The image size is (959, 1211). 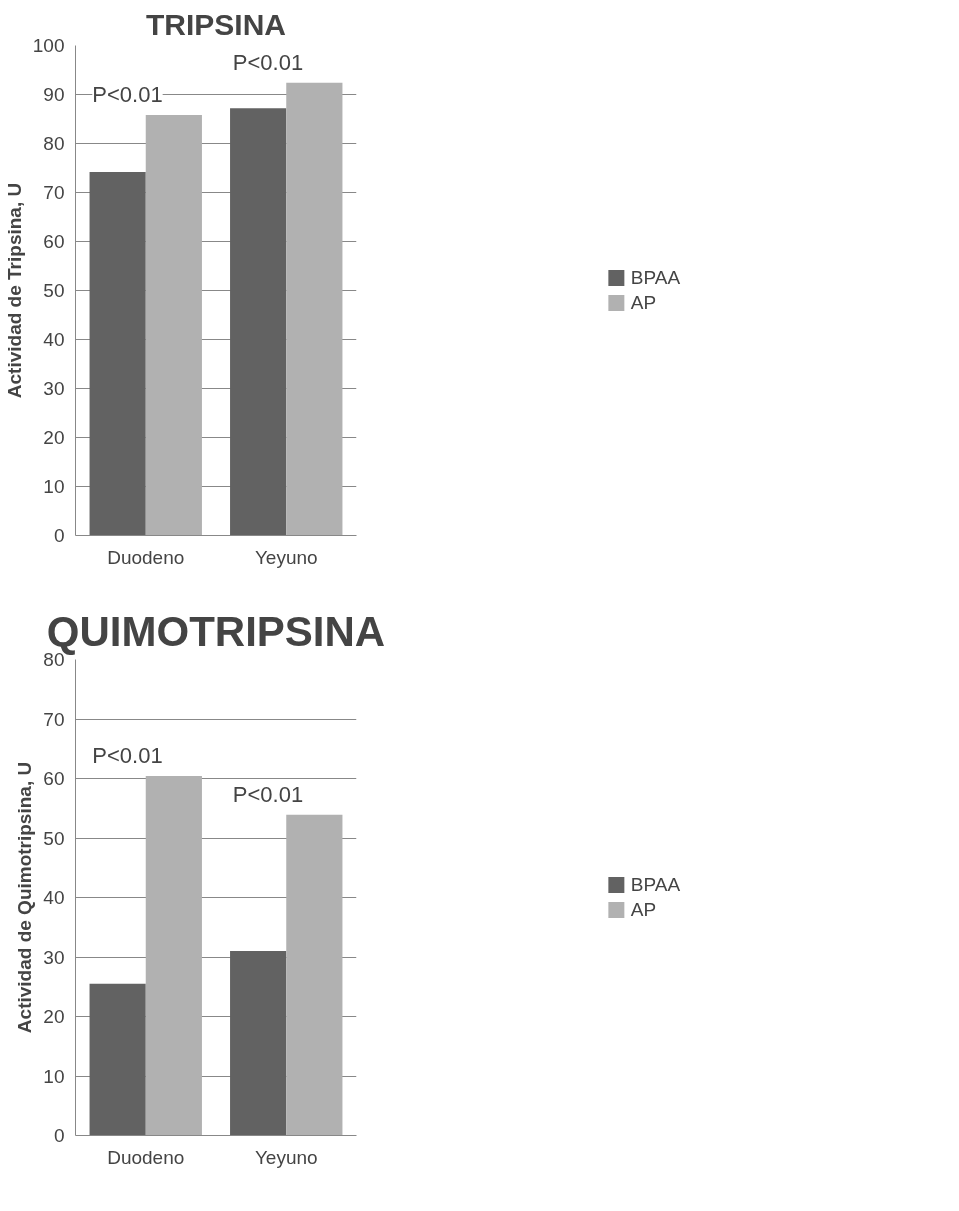 I want to click on y-axis-title: Actividad de Quimotripsina, U, so click(x=25, y=897).